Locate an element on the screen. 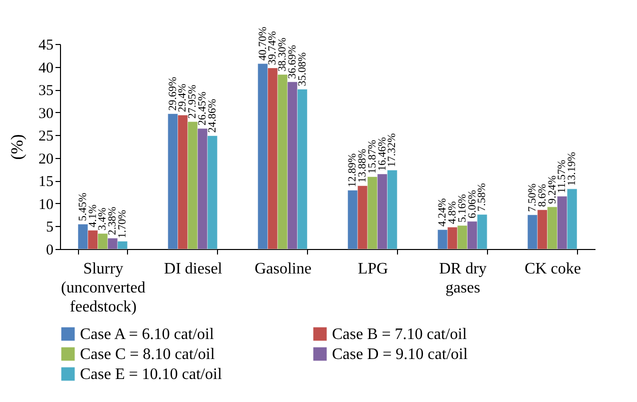 This screenshot has height=402, width=637. data-label: 5.16% is located at coordinates (462, 208).